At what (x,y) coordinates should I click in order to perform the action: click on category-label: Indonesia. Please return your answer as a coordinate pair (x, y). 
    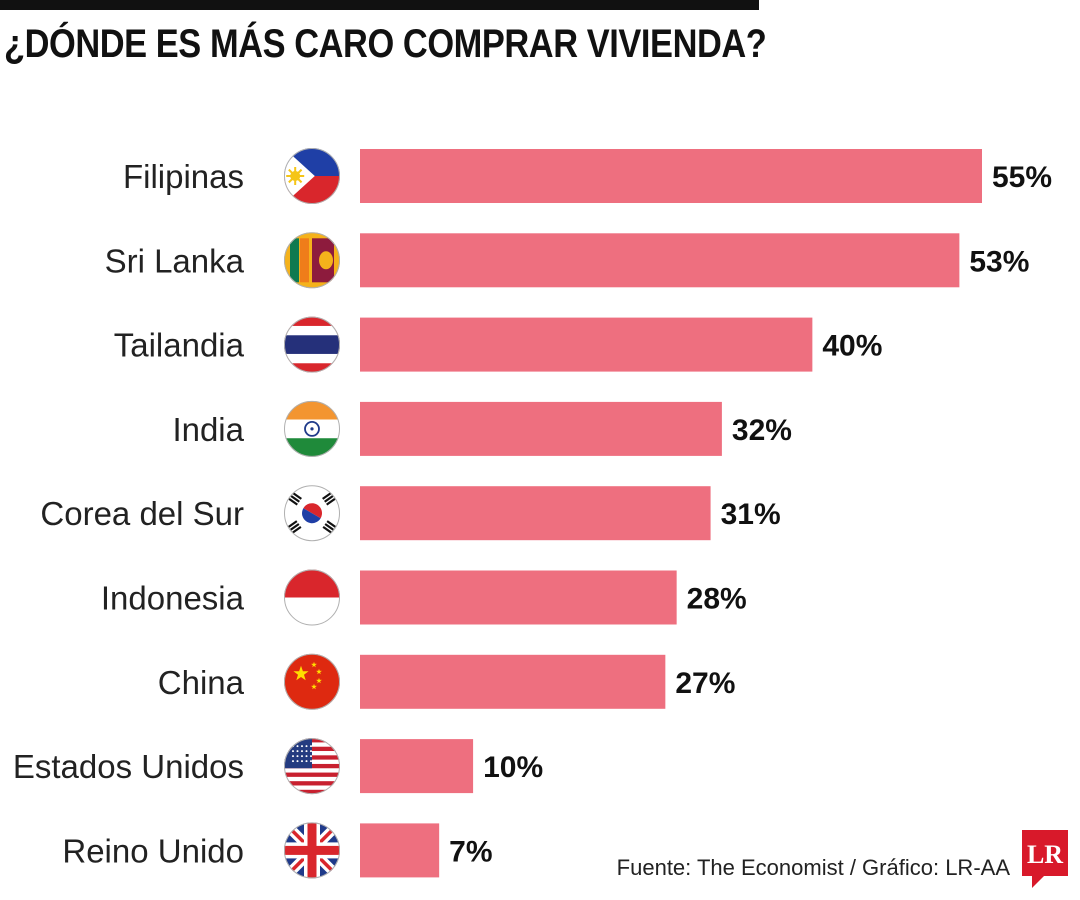
    Looking at the image, I should click on (173, 598).